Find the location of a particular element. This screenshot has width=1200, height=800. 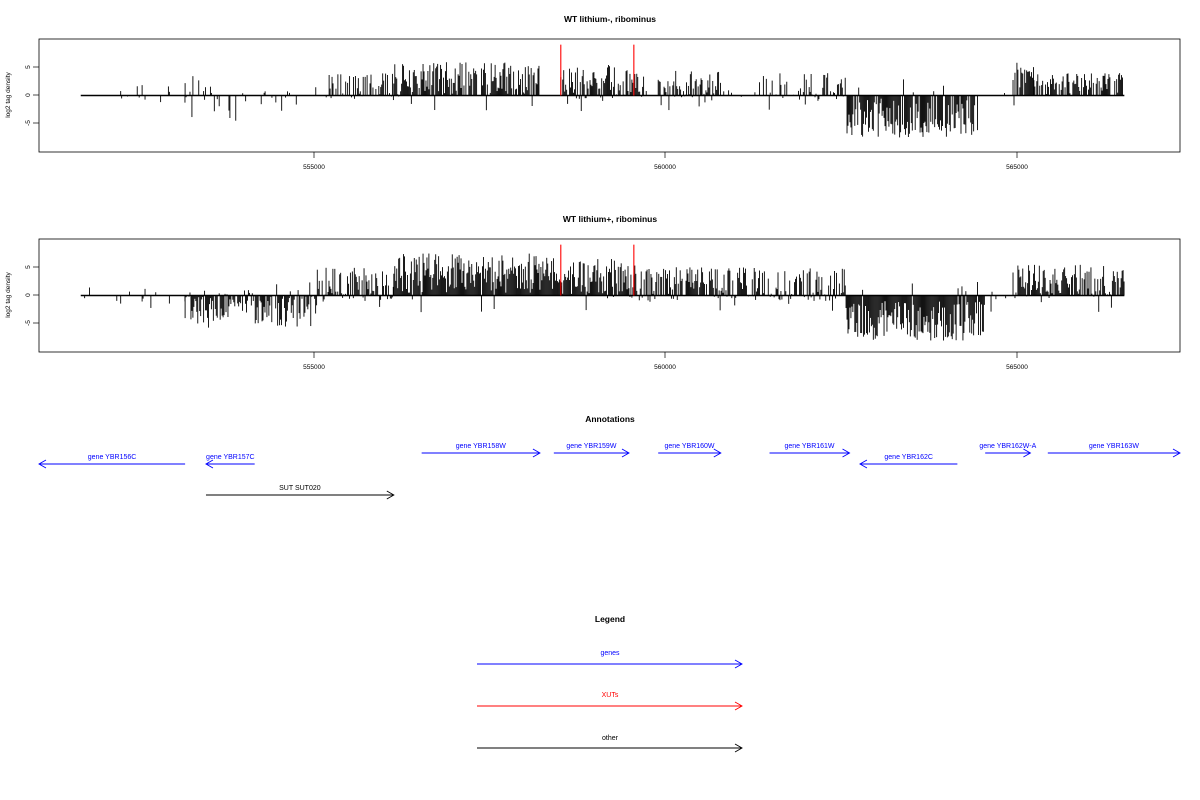

feature-gene-ybr160w: gene YBR160W is located at coordinates (690, 450).